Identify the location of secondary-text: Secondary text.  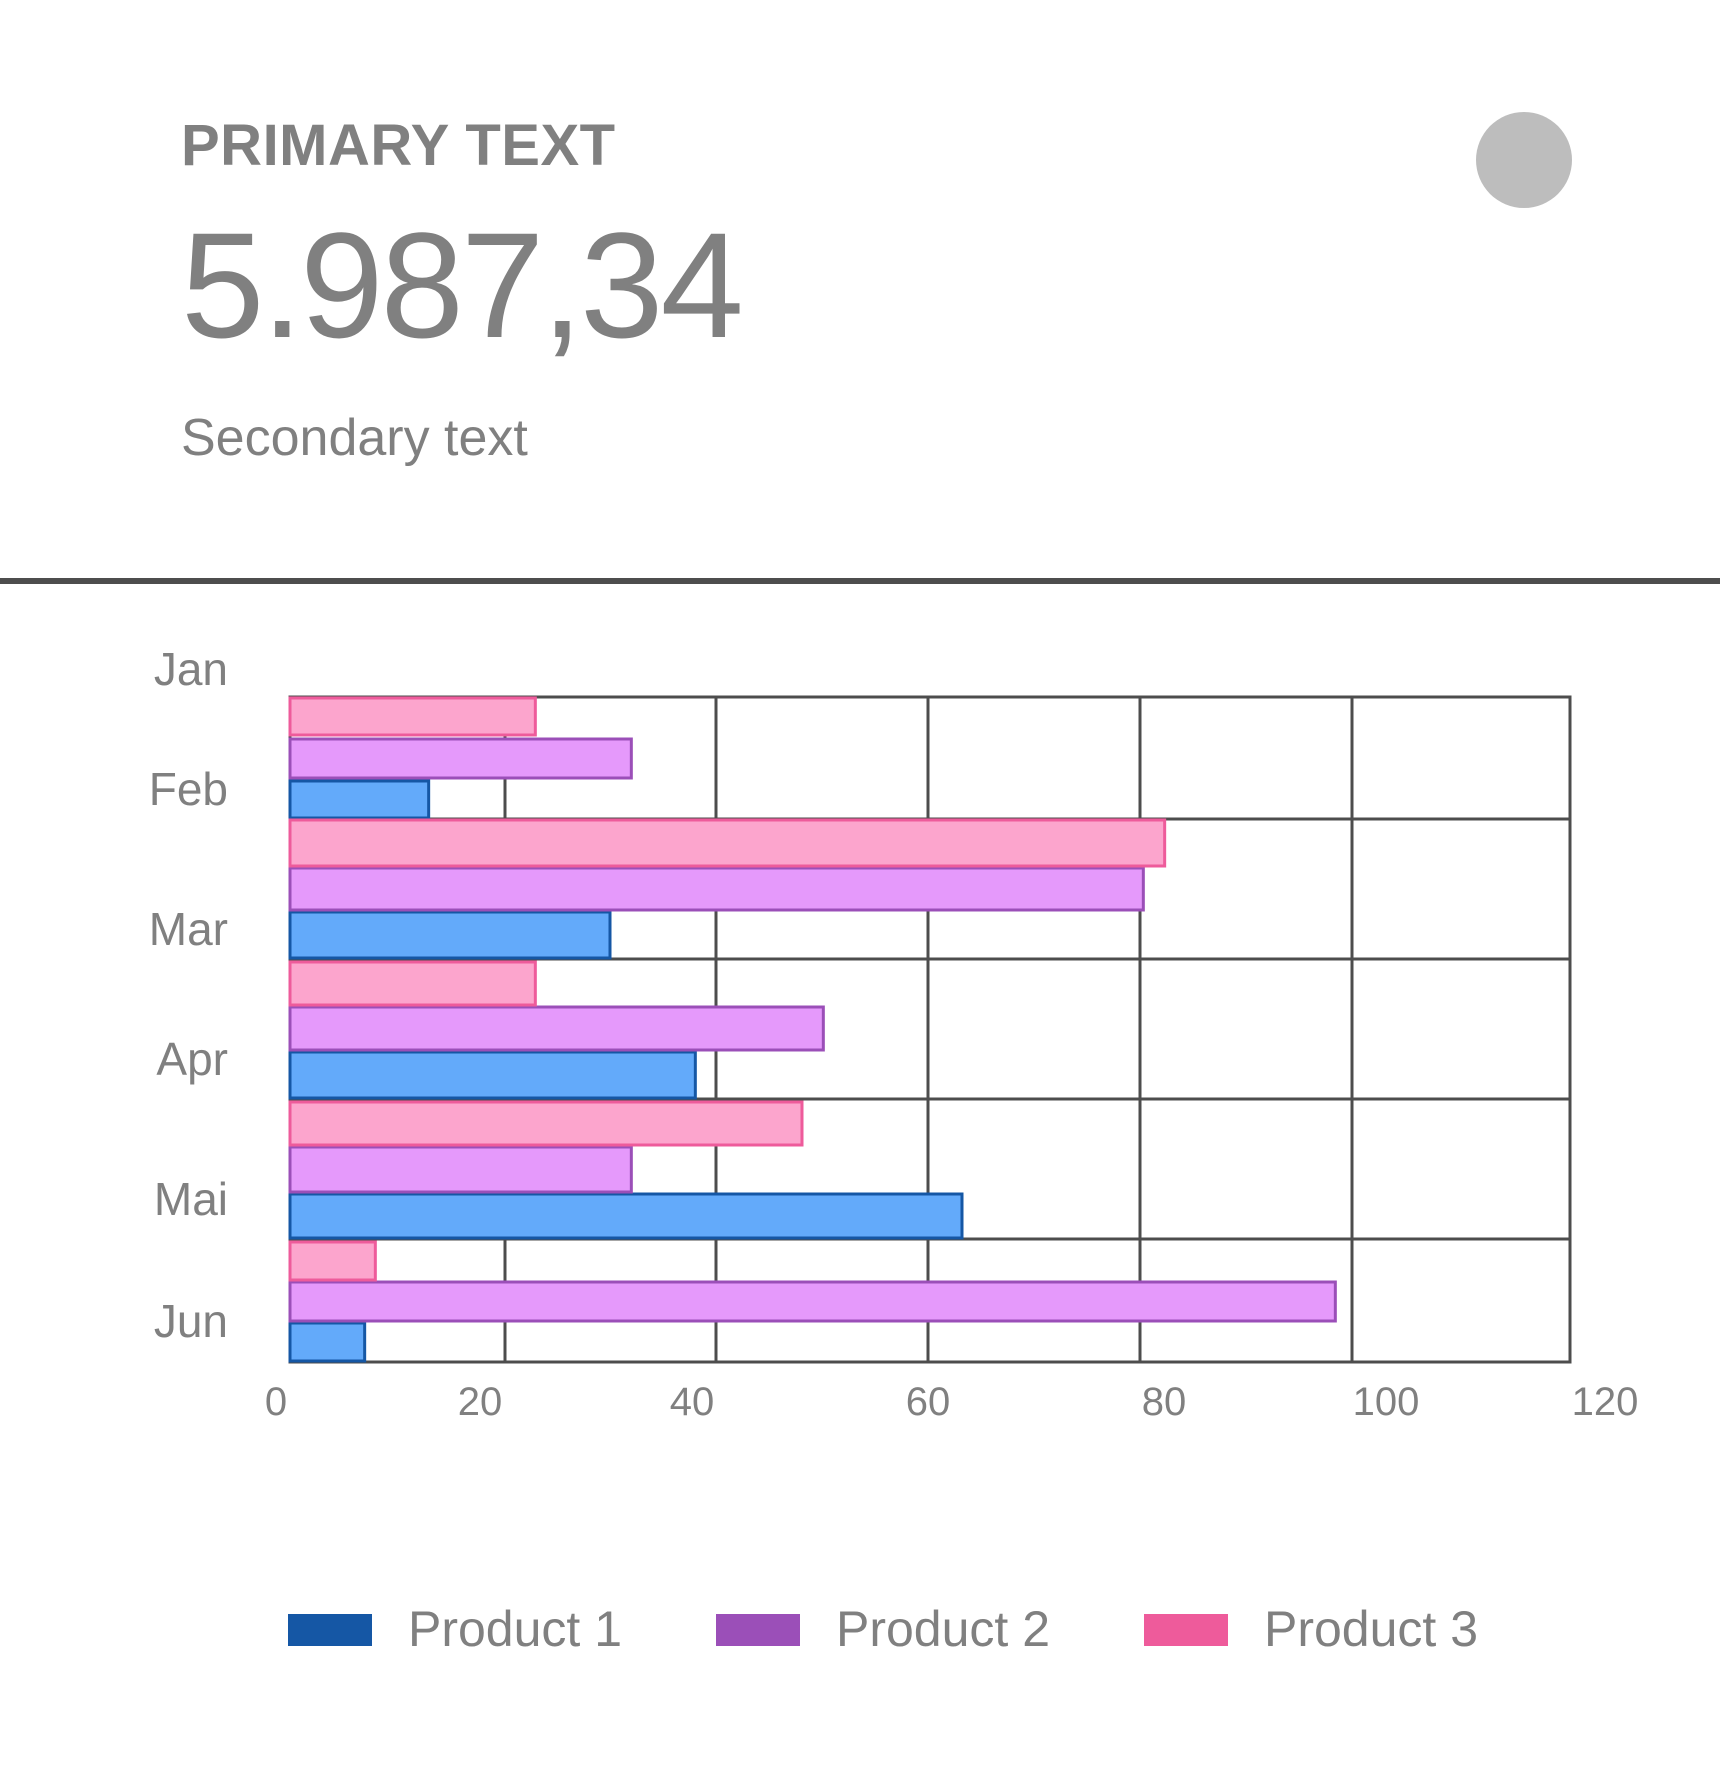
(354, 438).